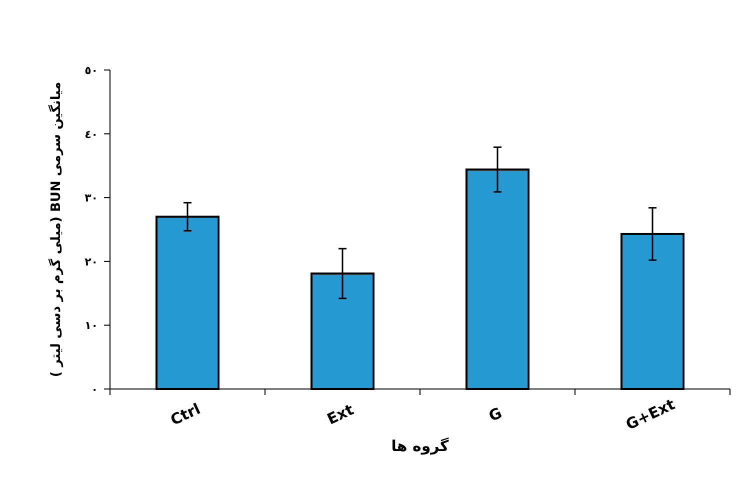 The image size is (743, 495). What do you see at coordinates (186, 415) in the screenshot?
I see `x-tick-label: Ctrl` at bounding box center [186, 415].